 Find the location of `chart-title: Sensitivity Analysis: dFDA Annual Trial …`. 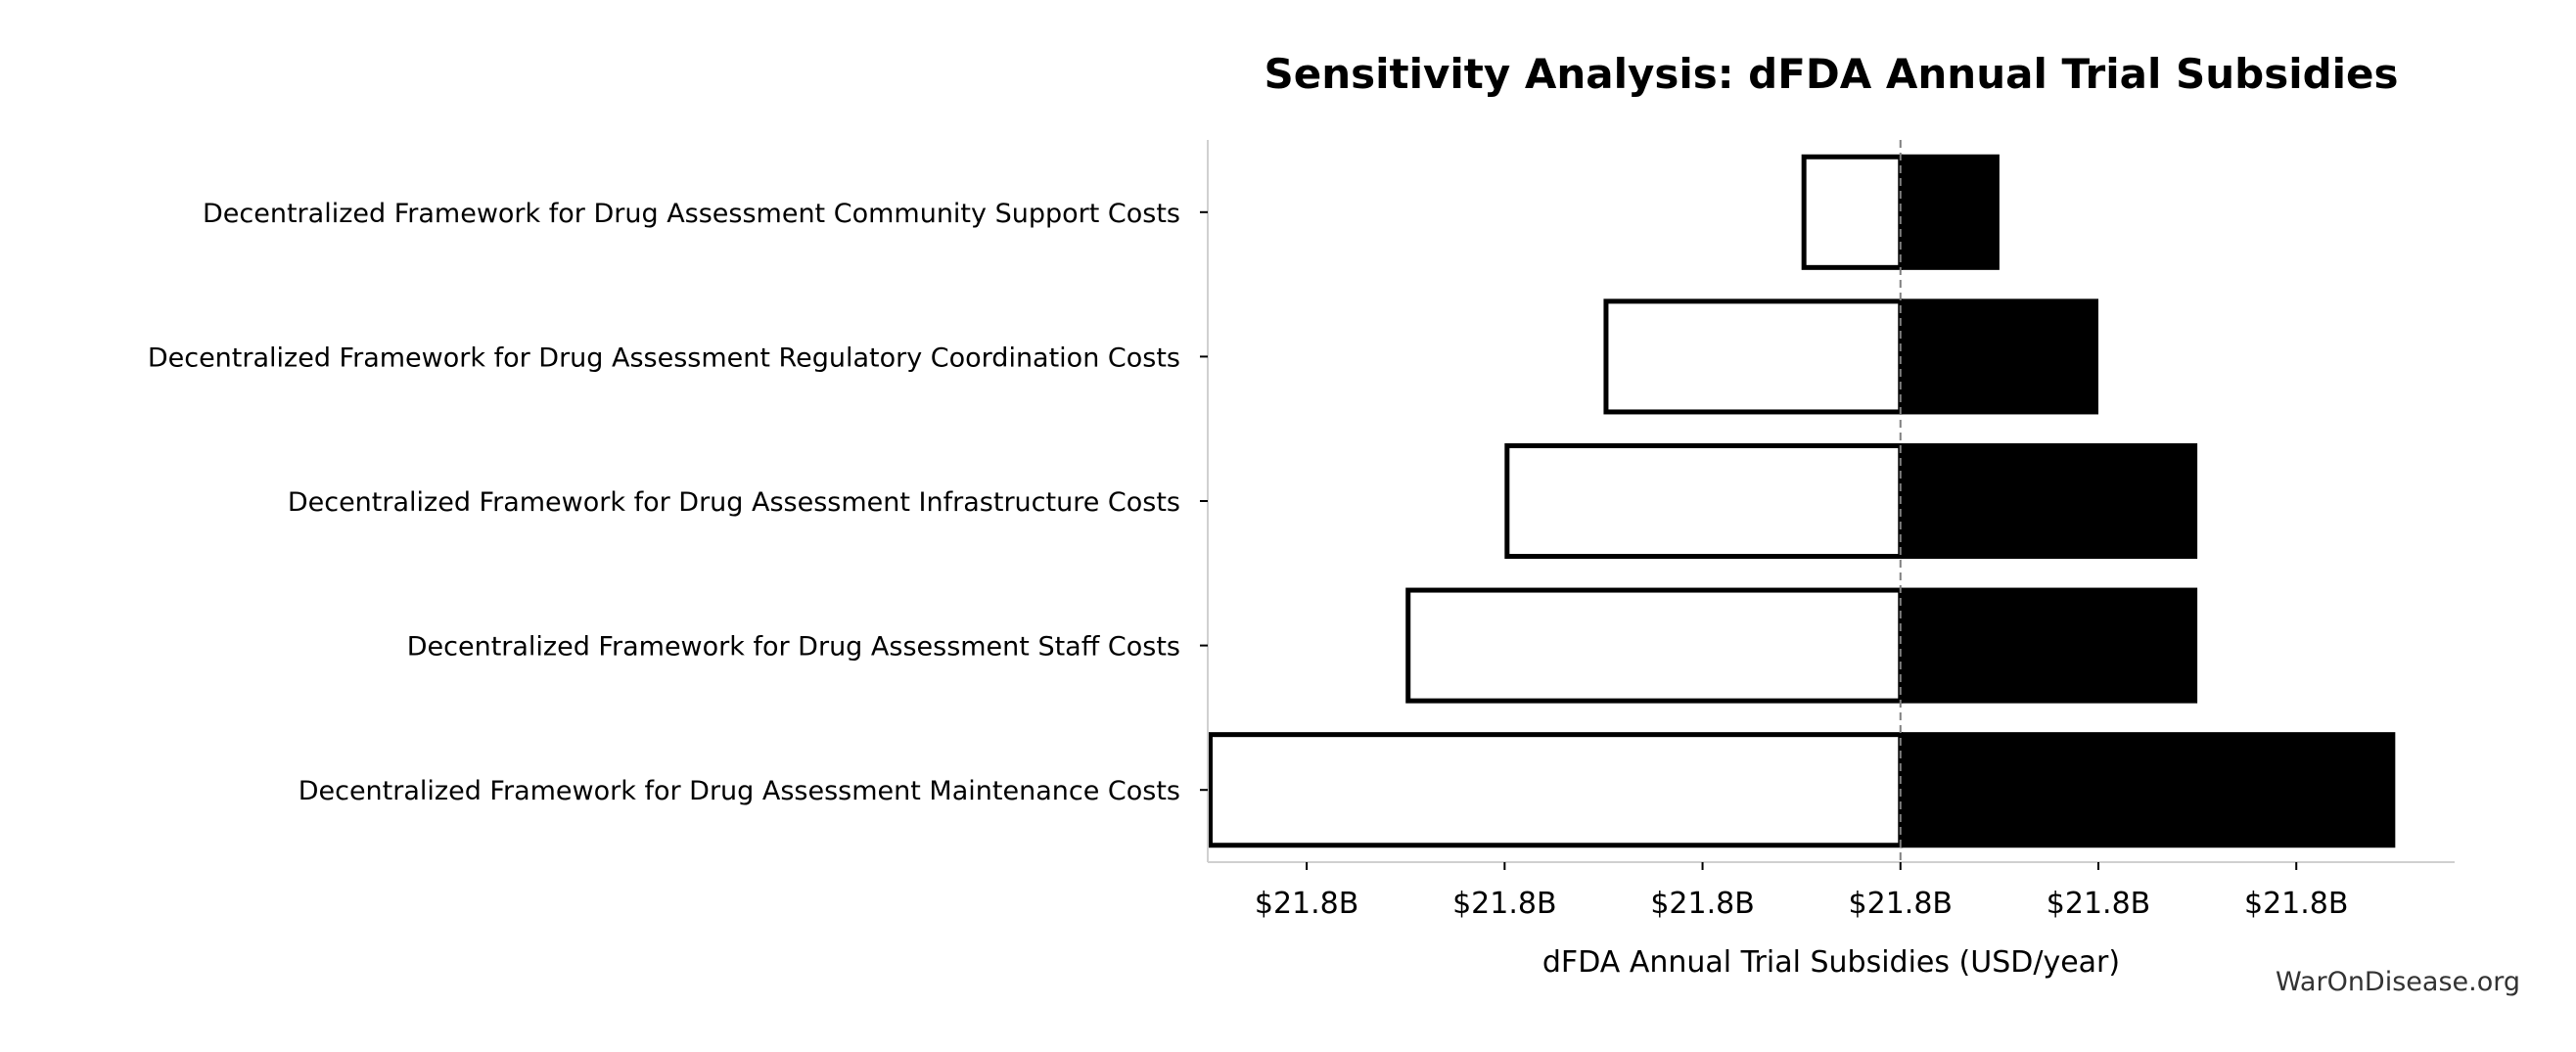

chart-title: Sensitivity Analysis: dFDA Annual Trial … is located at coordinates (1831, 74).